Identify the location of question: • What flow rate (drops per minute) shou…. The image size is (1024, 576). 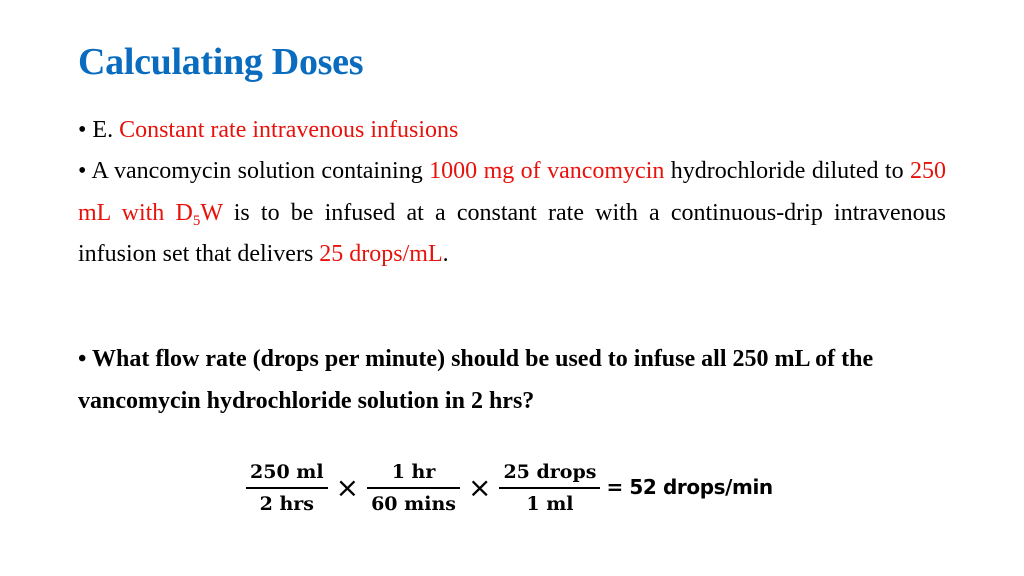
(512, 380).